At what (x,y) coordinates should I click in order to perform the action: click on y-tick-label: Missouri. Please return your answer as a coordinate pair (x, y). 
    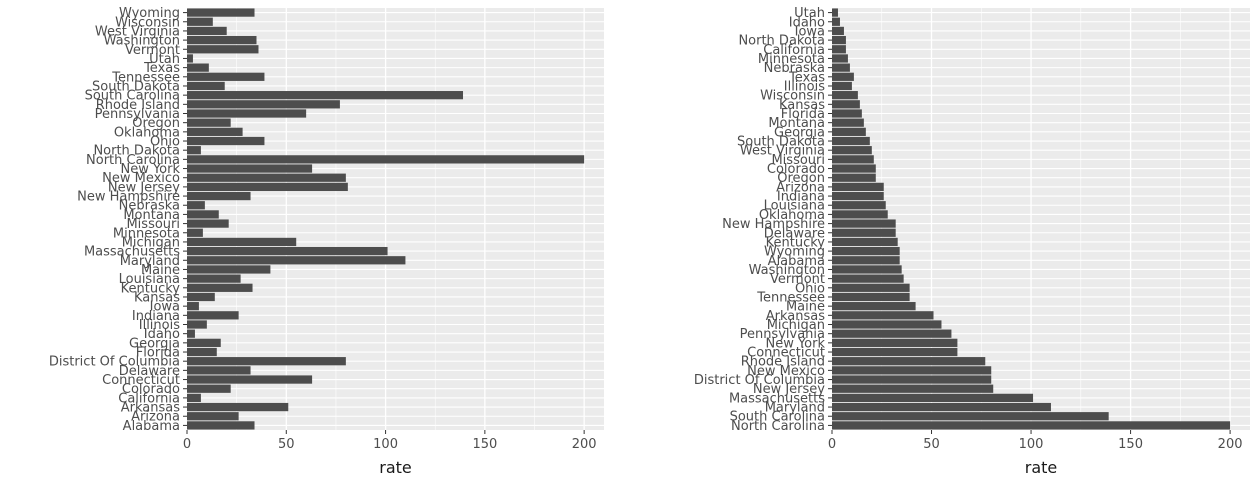
    Looking at the image, I should click on (798, 160).